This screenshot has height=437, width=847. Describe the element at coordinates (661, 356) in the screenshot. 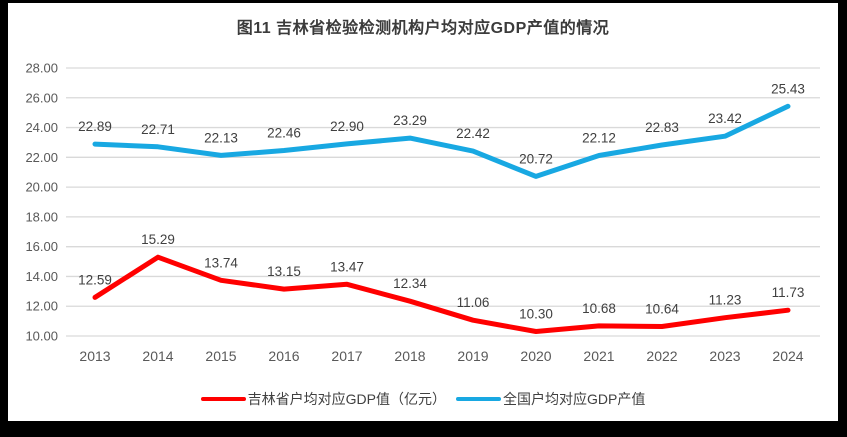

I see `x-axis-tick-label: 2022` at that location.